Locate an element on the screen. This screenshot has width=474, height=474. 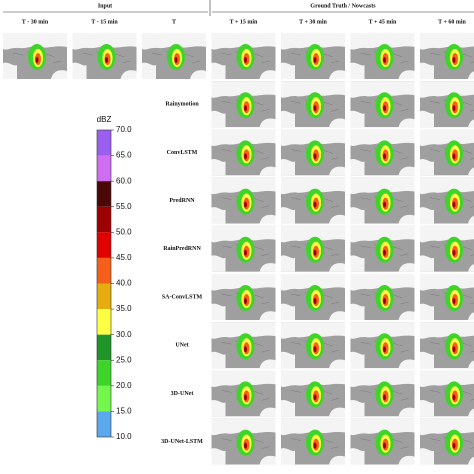
colorbar-tick-label: 45.0 is located at coordinates (124, 257).